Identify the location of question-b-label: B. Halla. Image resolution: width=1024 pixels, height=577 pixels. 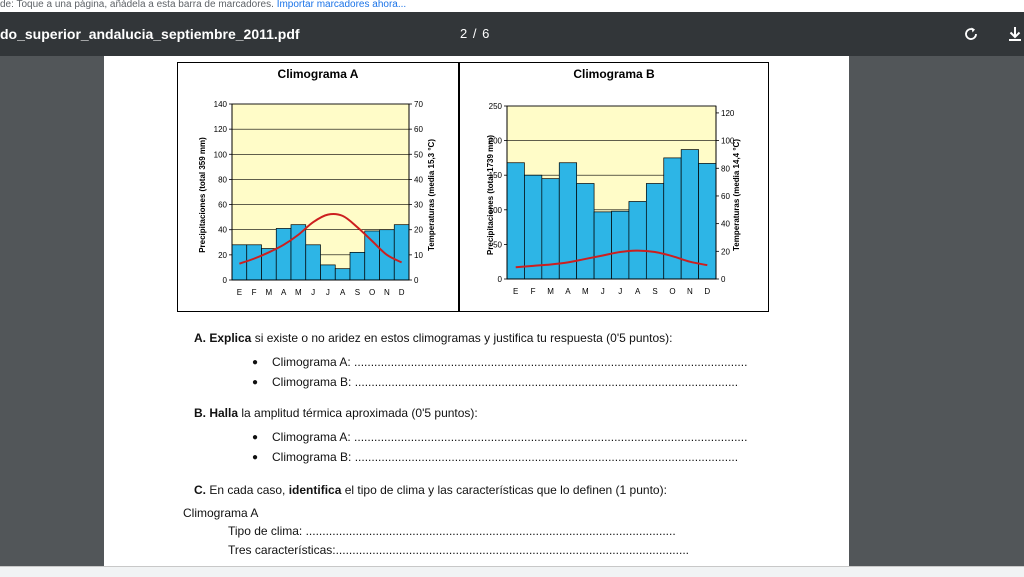
(216, 413).